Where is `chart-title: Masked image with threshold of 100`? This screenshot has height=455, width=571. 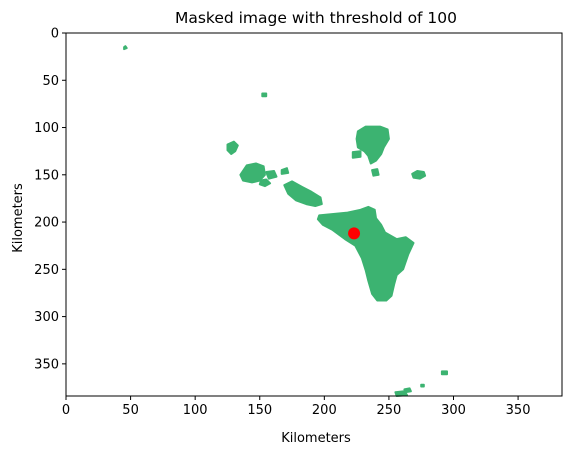 chart-title: Masked image with threshold of 100 is located at coordinates (316, 18).